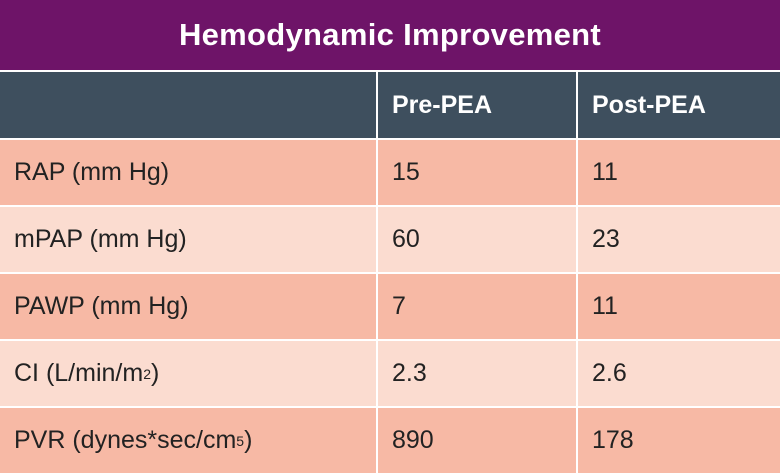 The image size is (780, 474). Describe the element at coordinates (189, 240) in the screenshot. I see `row-label: mPAP (mm Hg)` at that location.